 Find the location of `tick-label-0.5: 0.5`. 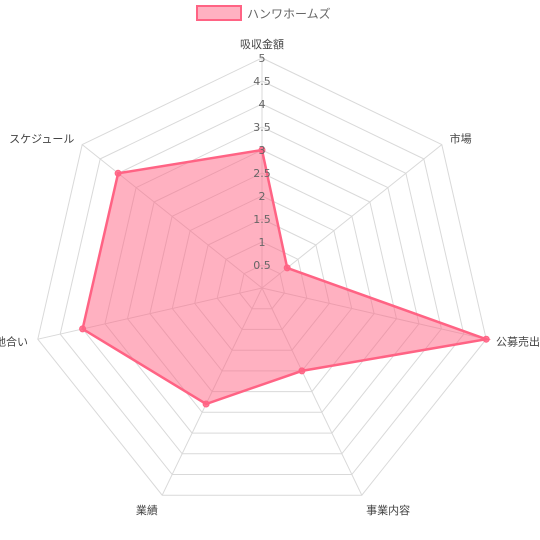

tick-label-0.5: 0.5 is located at coordinates (262, 265).